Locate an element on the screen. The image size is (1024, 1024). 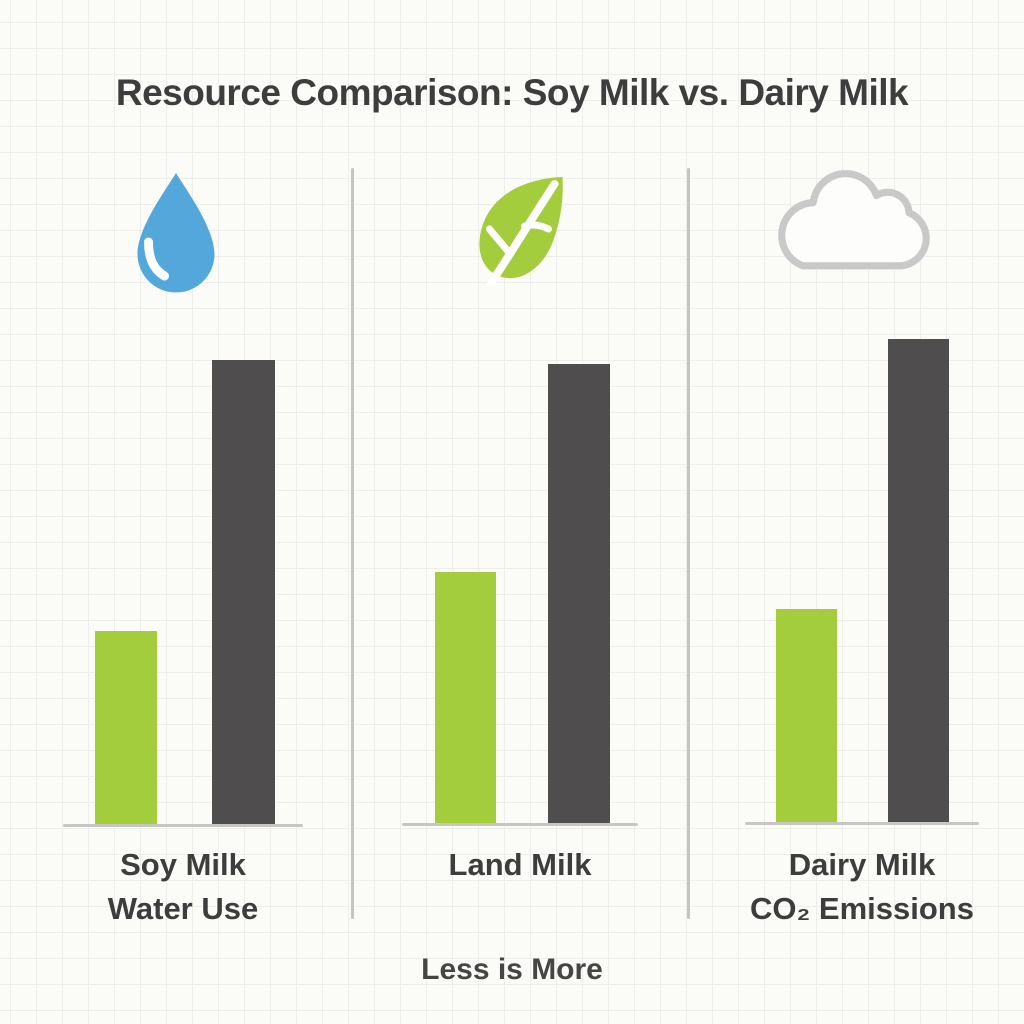
bar-soy-land is located at coordinates (465, 697).